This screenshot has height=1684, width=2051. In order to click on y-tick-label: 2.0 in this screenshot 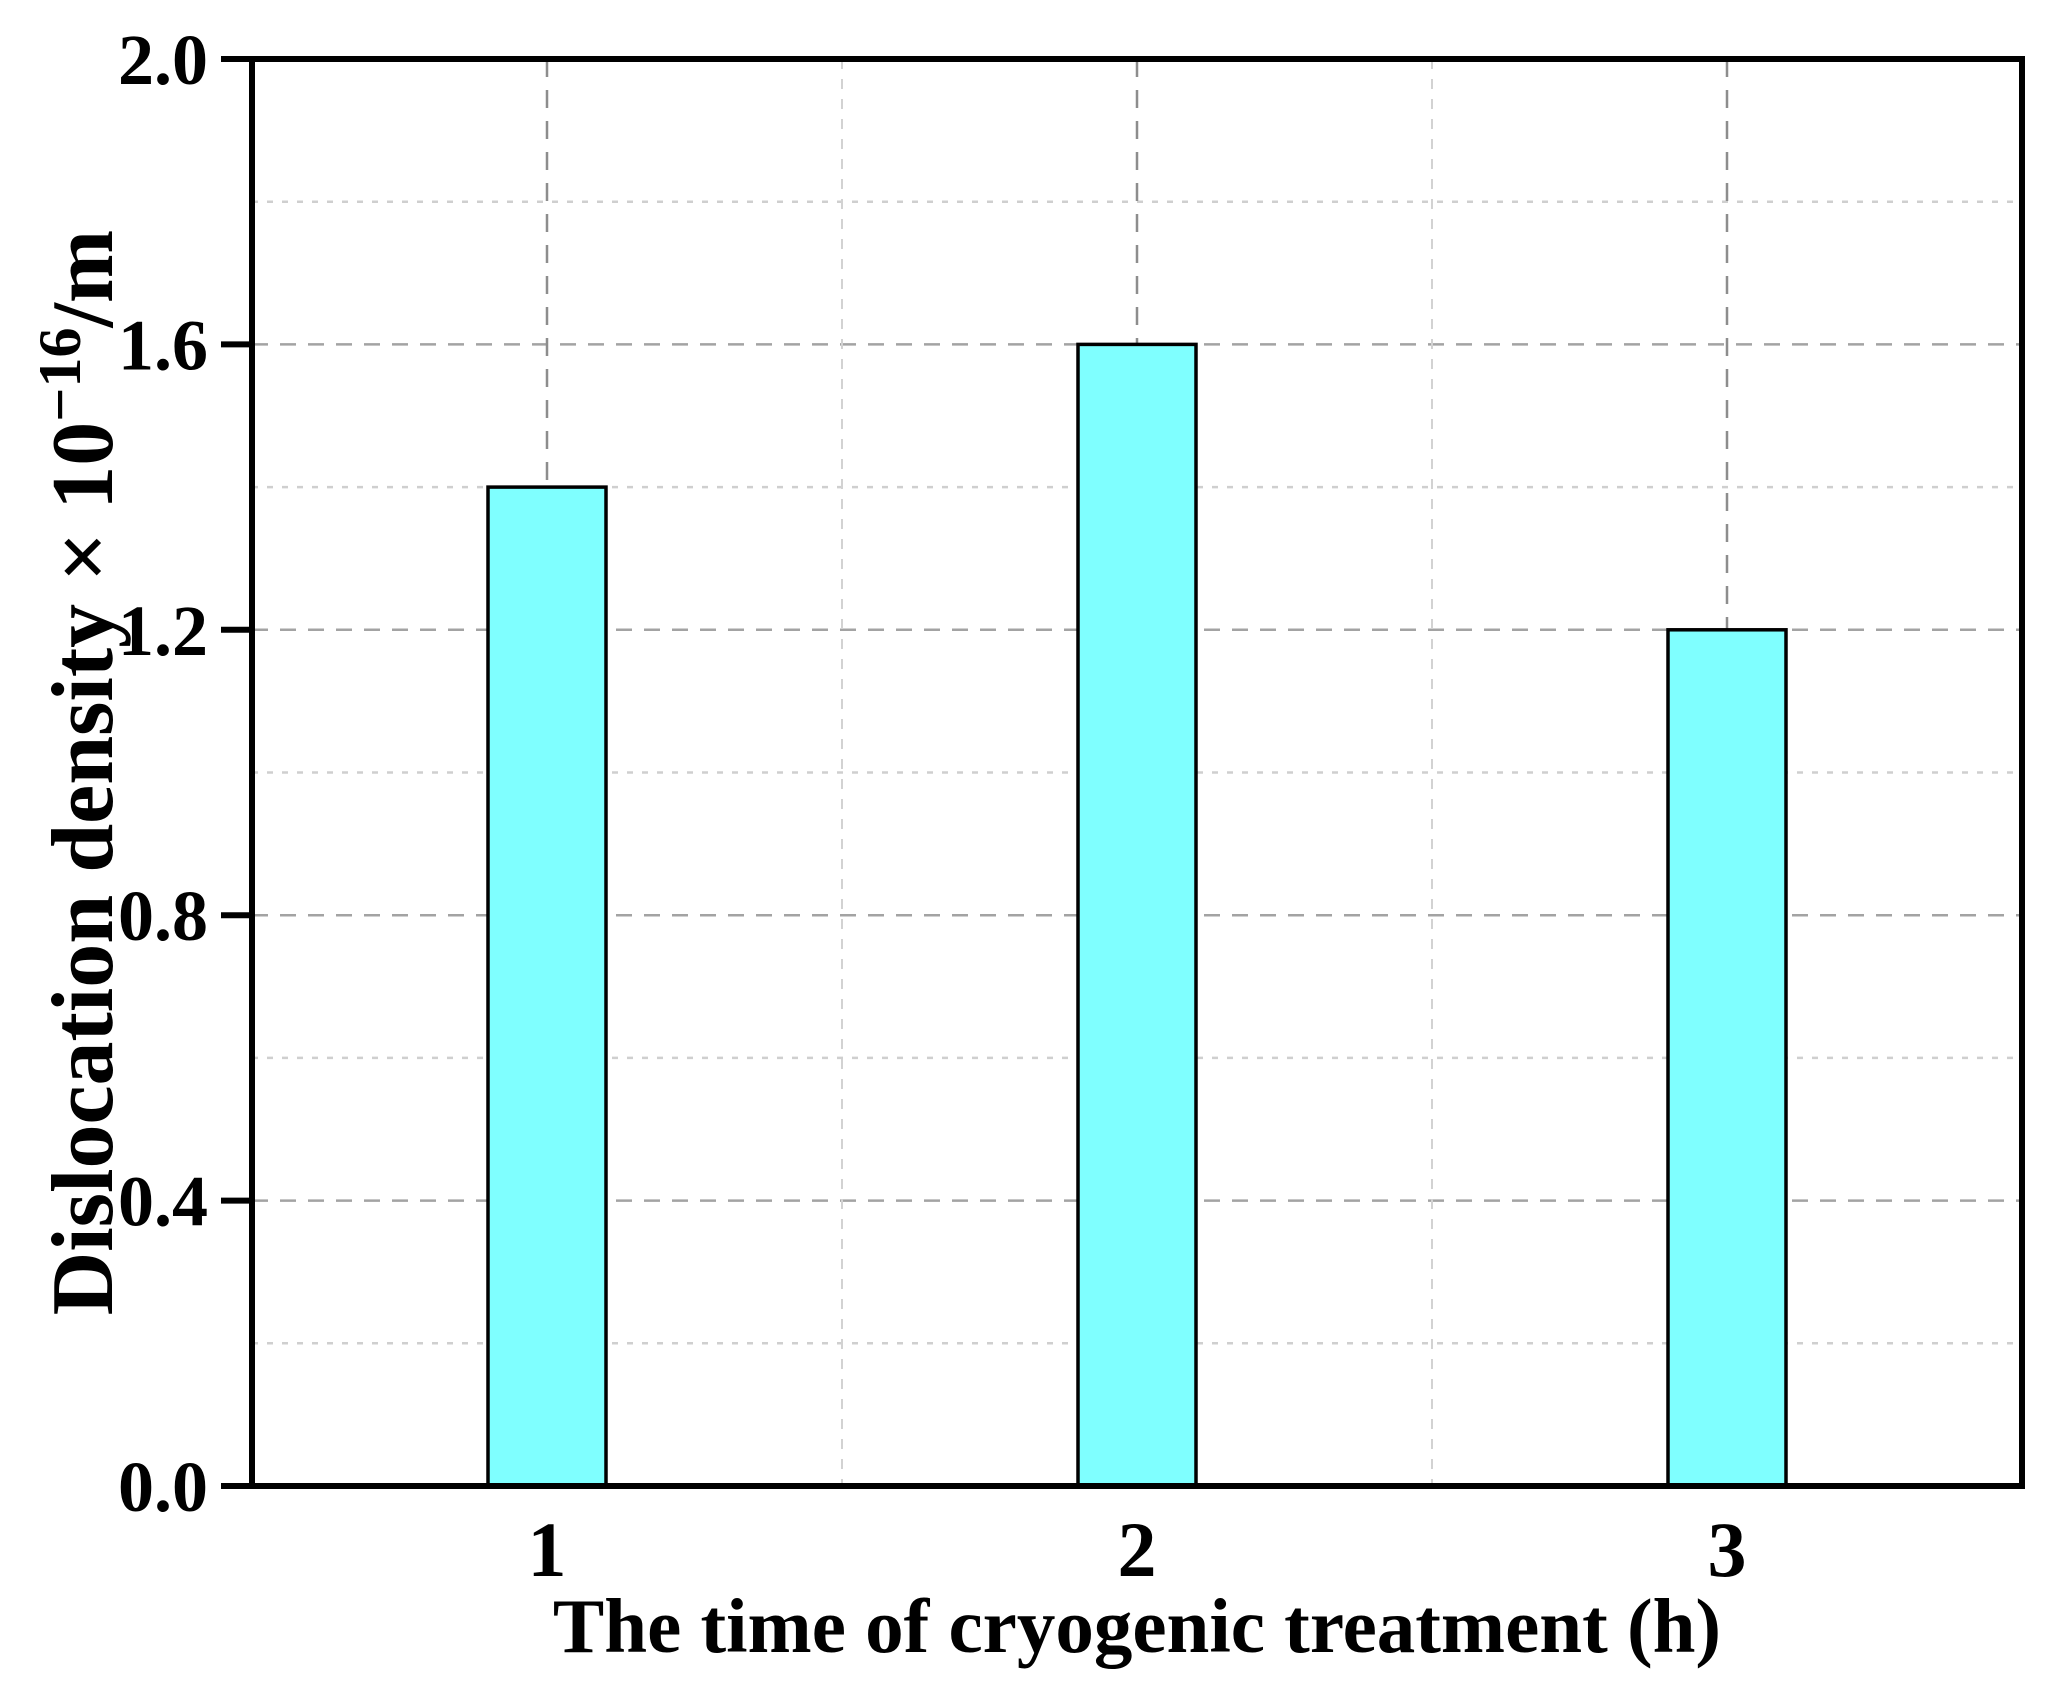, I will do `click(163, 60)`.